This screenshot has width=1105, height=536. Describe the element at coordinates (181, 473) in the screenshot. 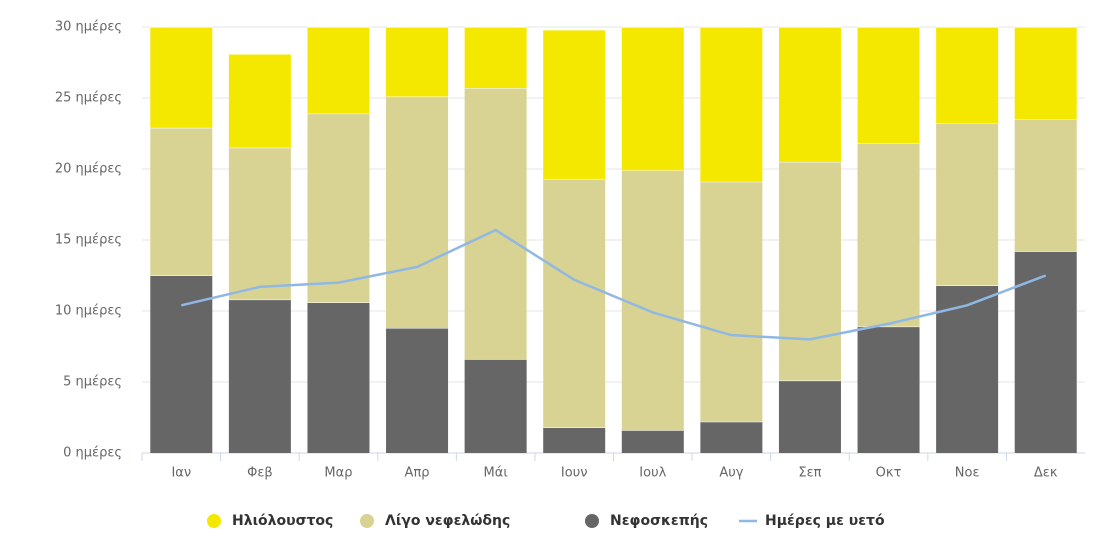

I see `x-tick-label: Ιαν` at that location.